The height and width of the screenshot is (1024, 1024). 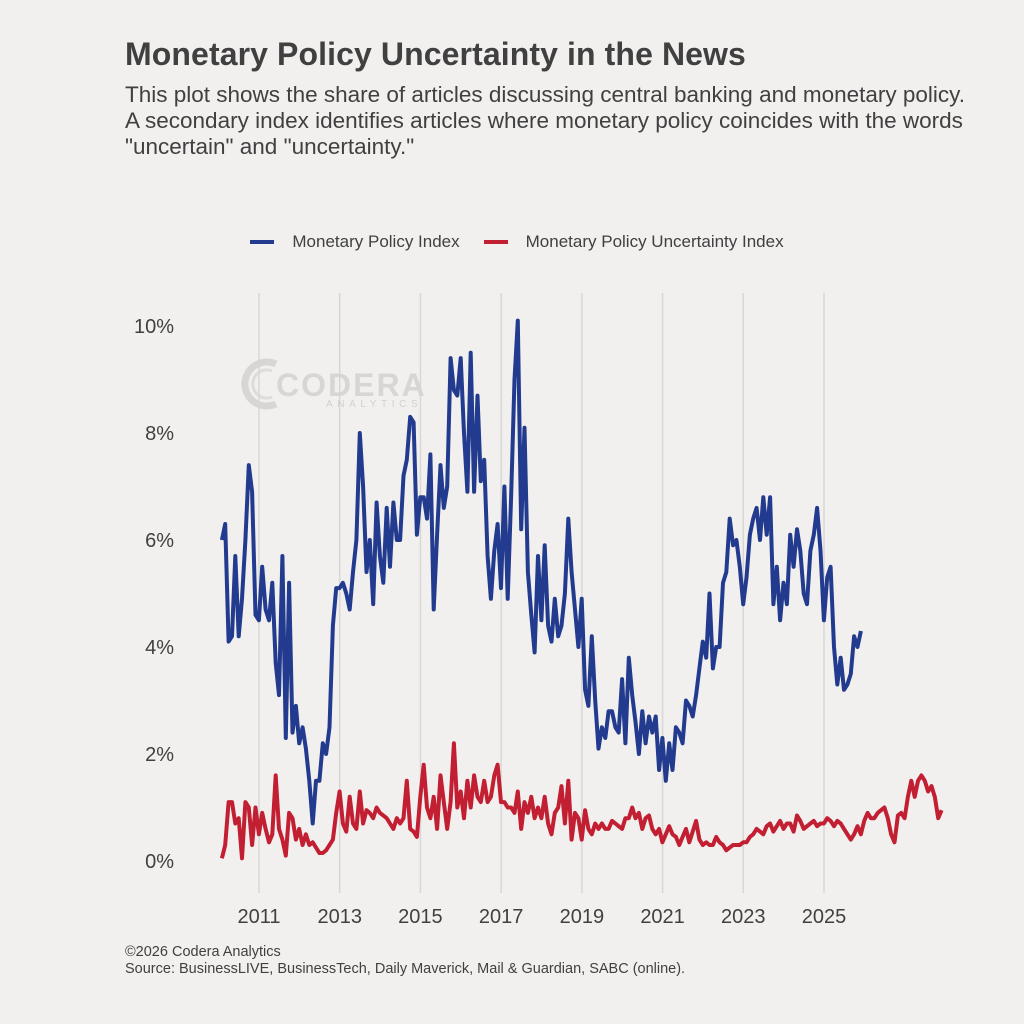 What do you see at coordinates (154, 327) in the screenshot?
I see `y-tick-label: 10%` at bounding box center [154, 327].